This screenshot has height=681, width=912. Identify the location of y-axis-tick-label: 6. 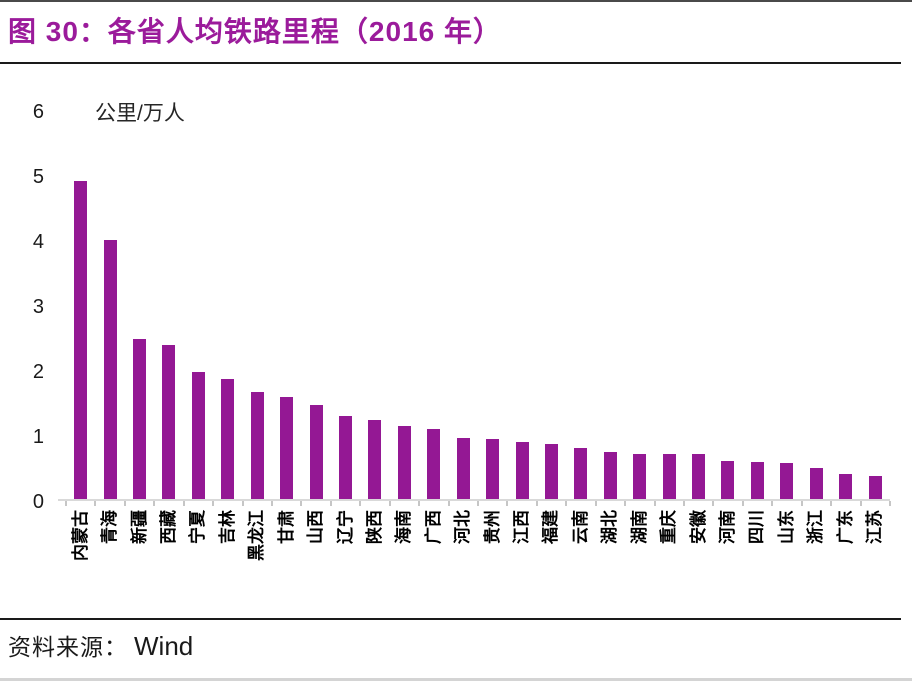
(38, 112).